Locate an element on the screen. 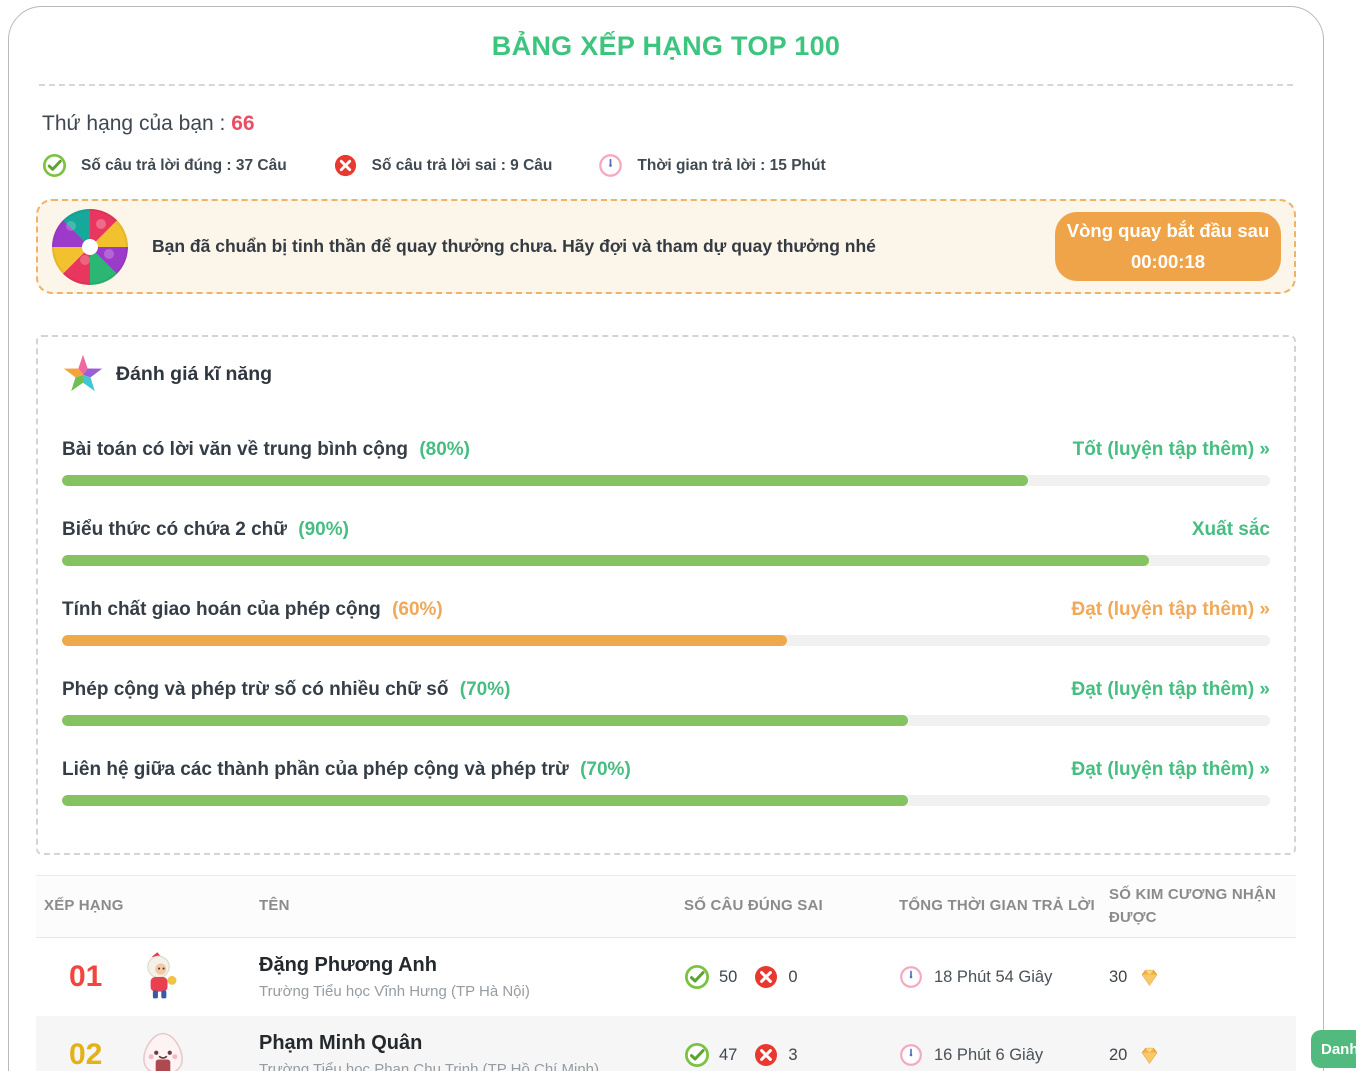 The width and height of the screenshot is (1356, 1071). stat-time: Thời gian trả lời : 15 Phút is located at coordinates (712, 165).